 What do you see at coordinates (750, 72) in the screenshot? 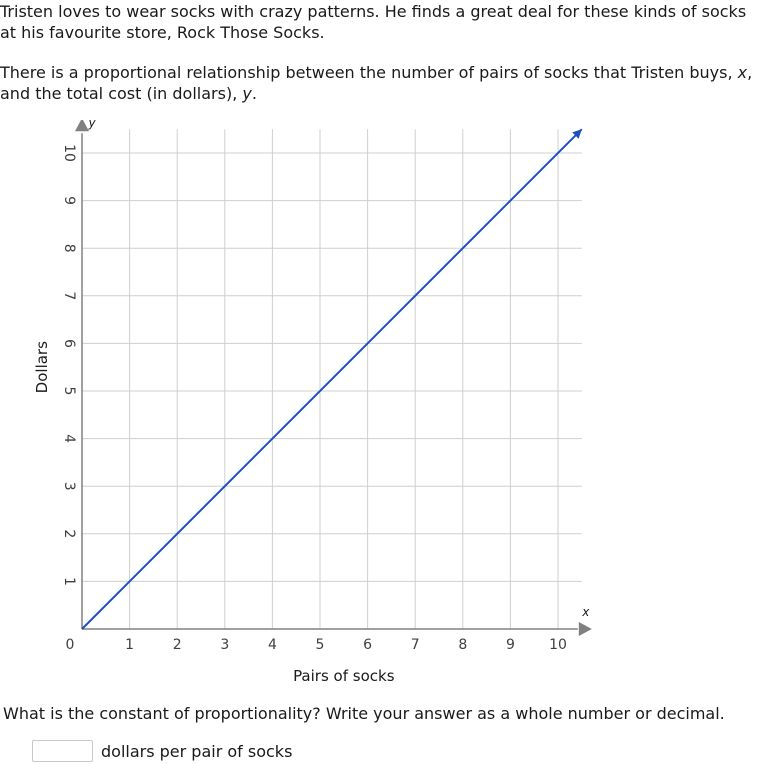
I see `problem-line-3-end: ,` at bounding box center [750, 72].